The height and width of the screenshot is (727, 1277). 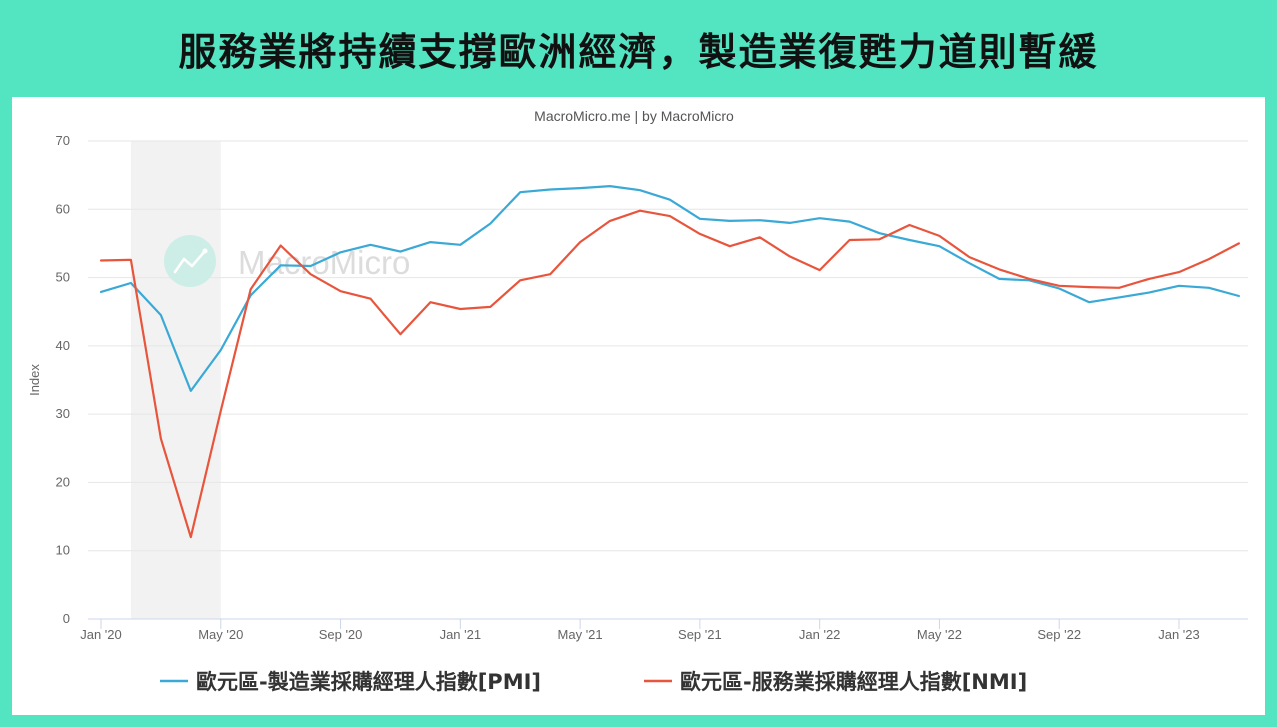 What do you see at coordinates (638, 52) in the screenshot?
I see `page-title: 服務業將持續支撐歐洲經濟，製造業復甦力道則暫緩` at bounding box center [638, 52].